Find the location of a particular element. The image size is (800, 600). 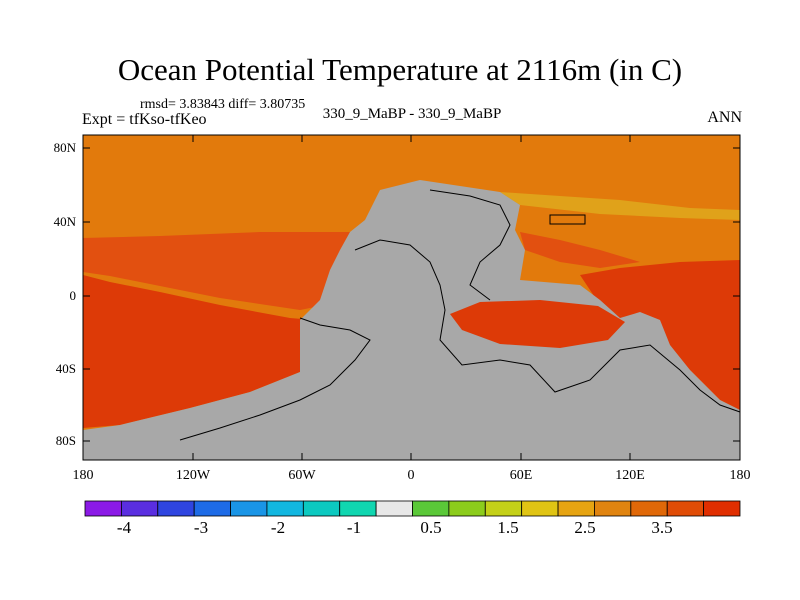

mid-latitude-band is located at coordinates (226, 271).